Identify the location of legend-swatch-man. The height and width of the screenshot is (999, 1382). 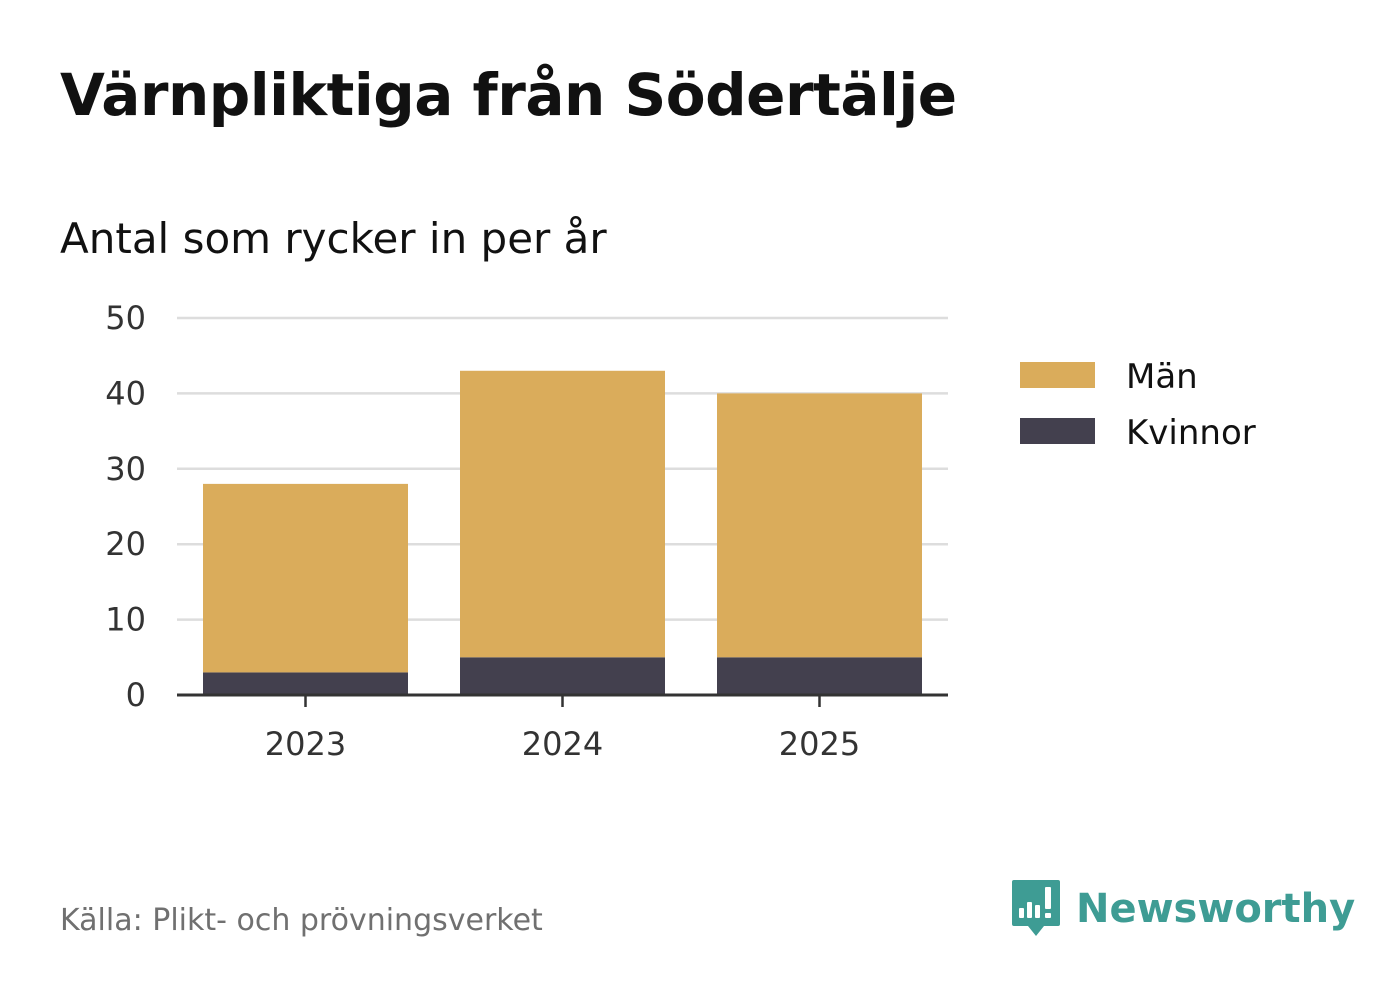
(1057, 375).